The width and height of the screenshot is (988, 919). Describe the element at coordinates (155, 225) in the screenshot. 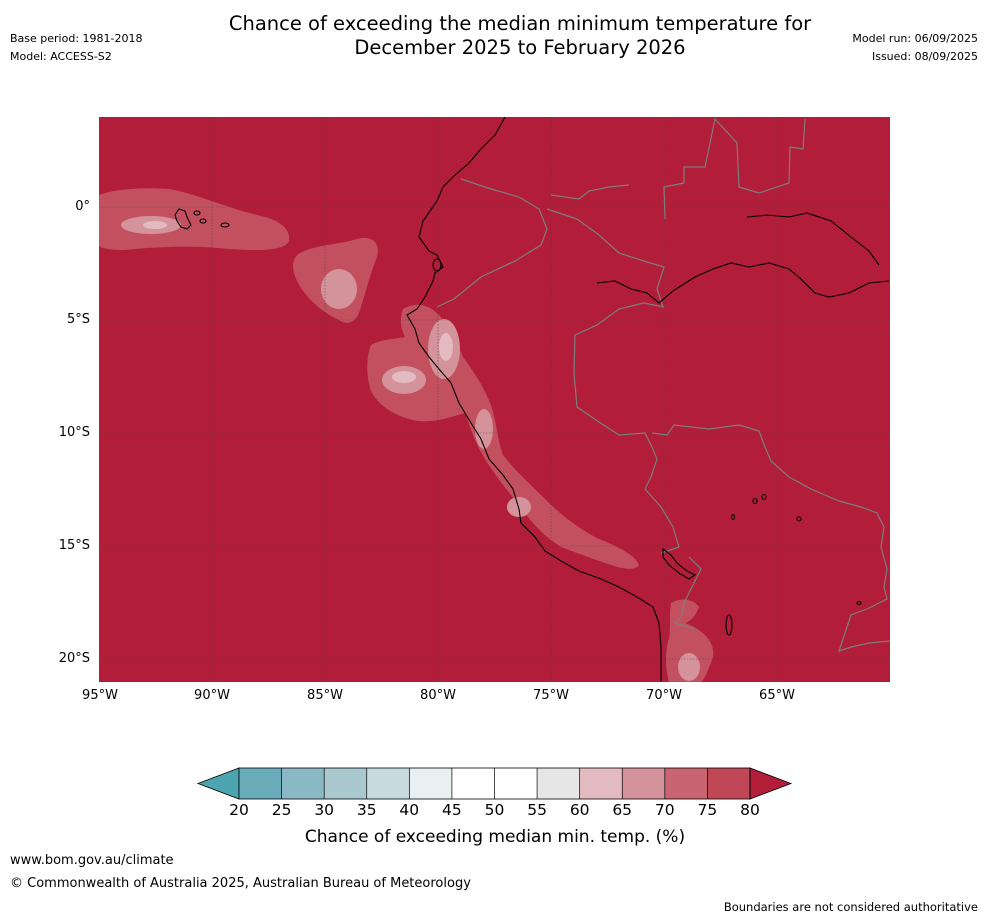

I see `galapagos-core-shading` at that location.